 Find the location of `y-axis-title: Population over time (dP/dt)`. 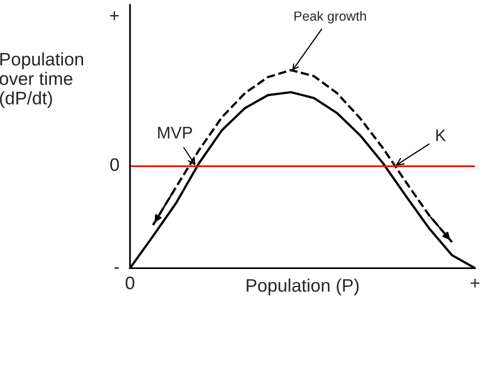

y-axis-title: Population over time (dP/dt) is located at coordinates (42, 80).